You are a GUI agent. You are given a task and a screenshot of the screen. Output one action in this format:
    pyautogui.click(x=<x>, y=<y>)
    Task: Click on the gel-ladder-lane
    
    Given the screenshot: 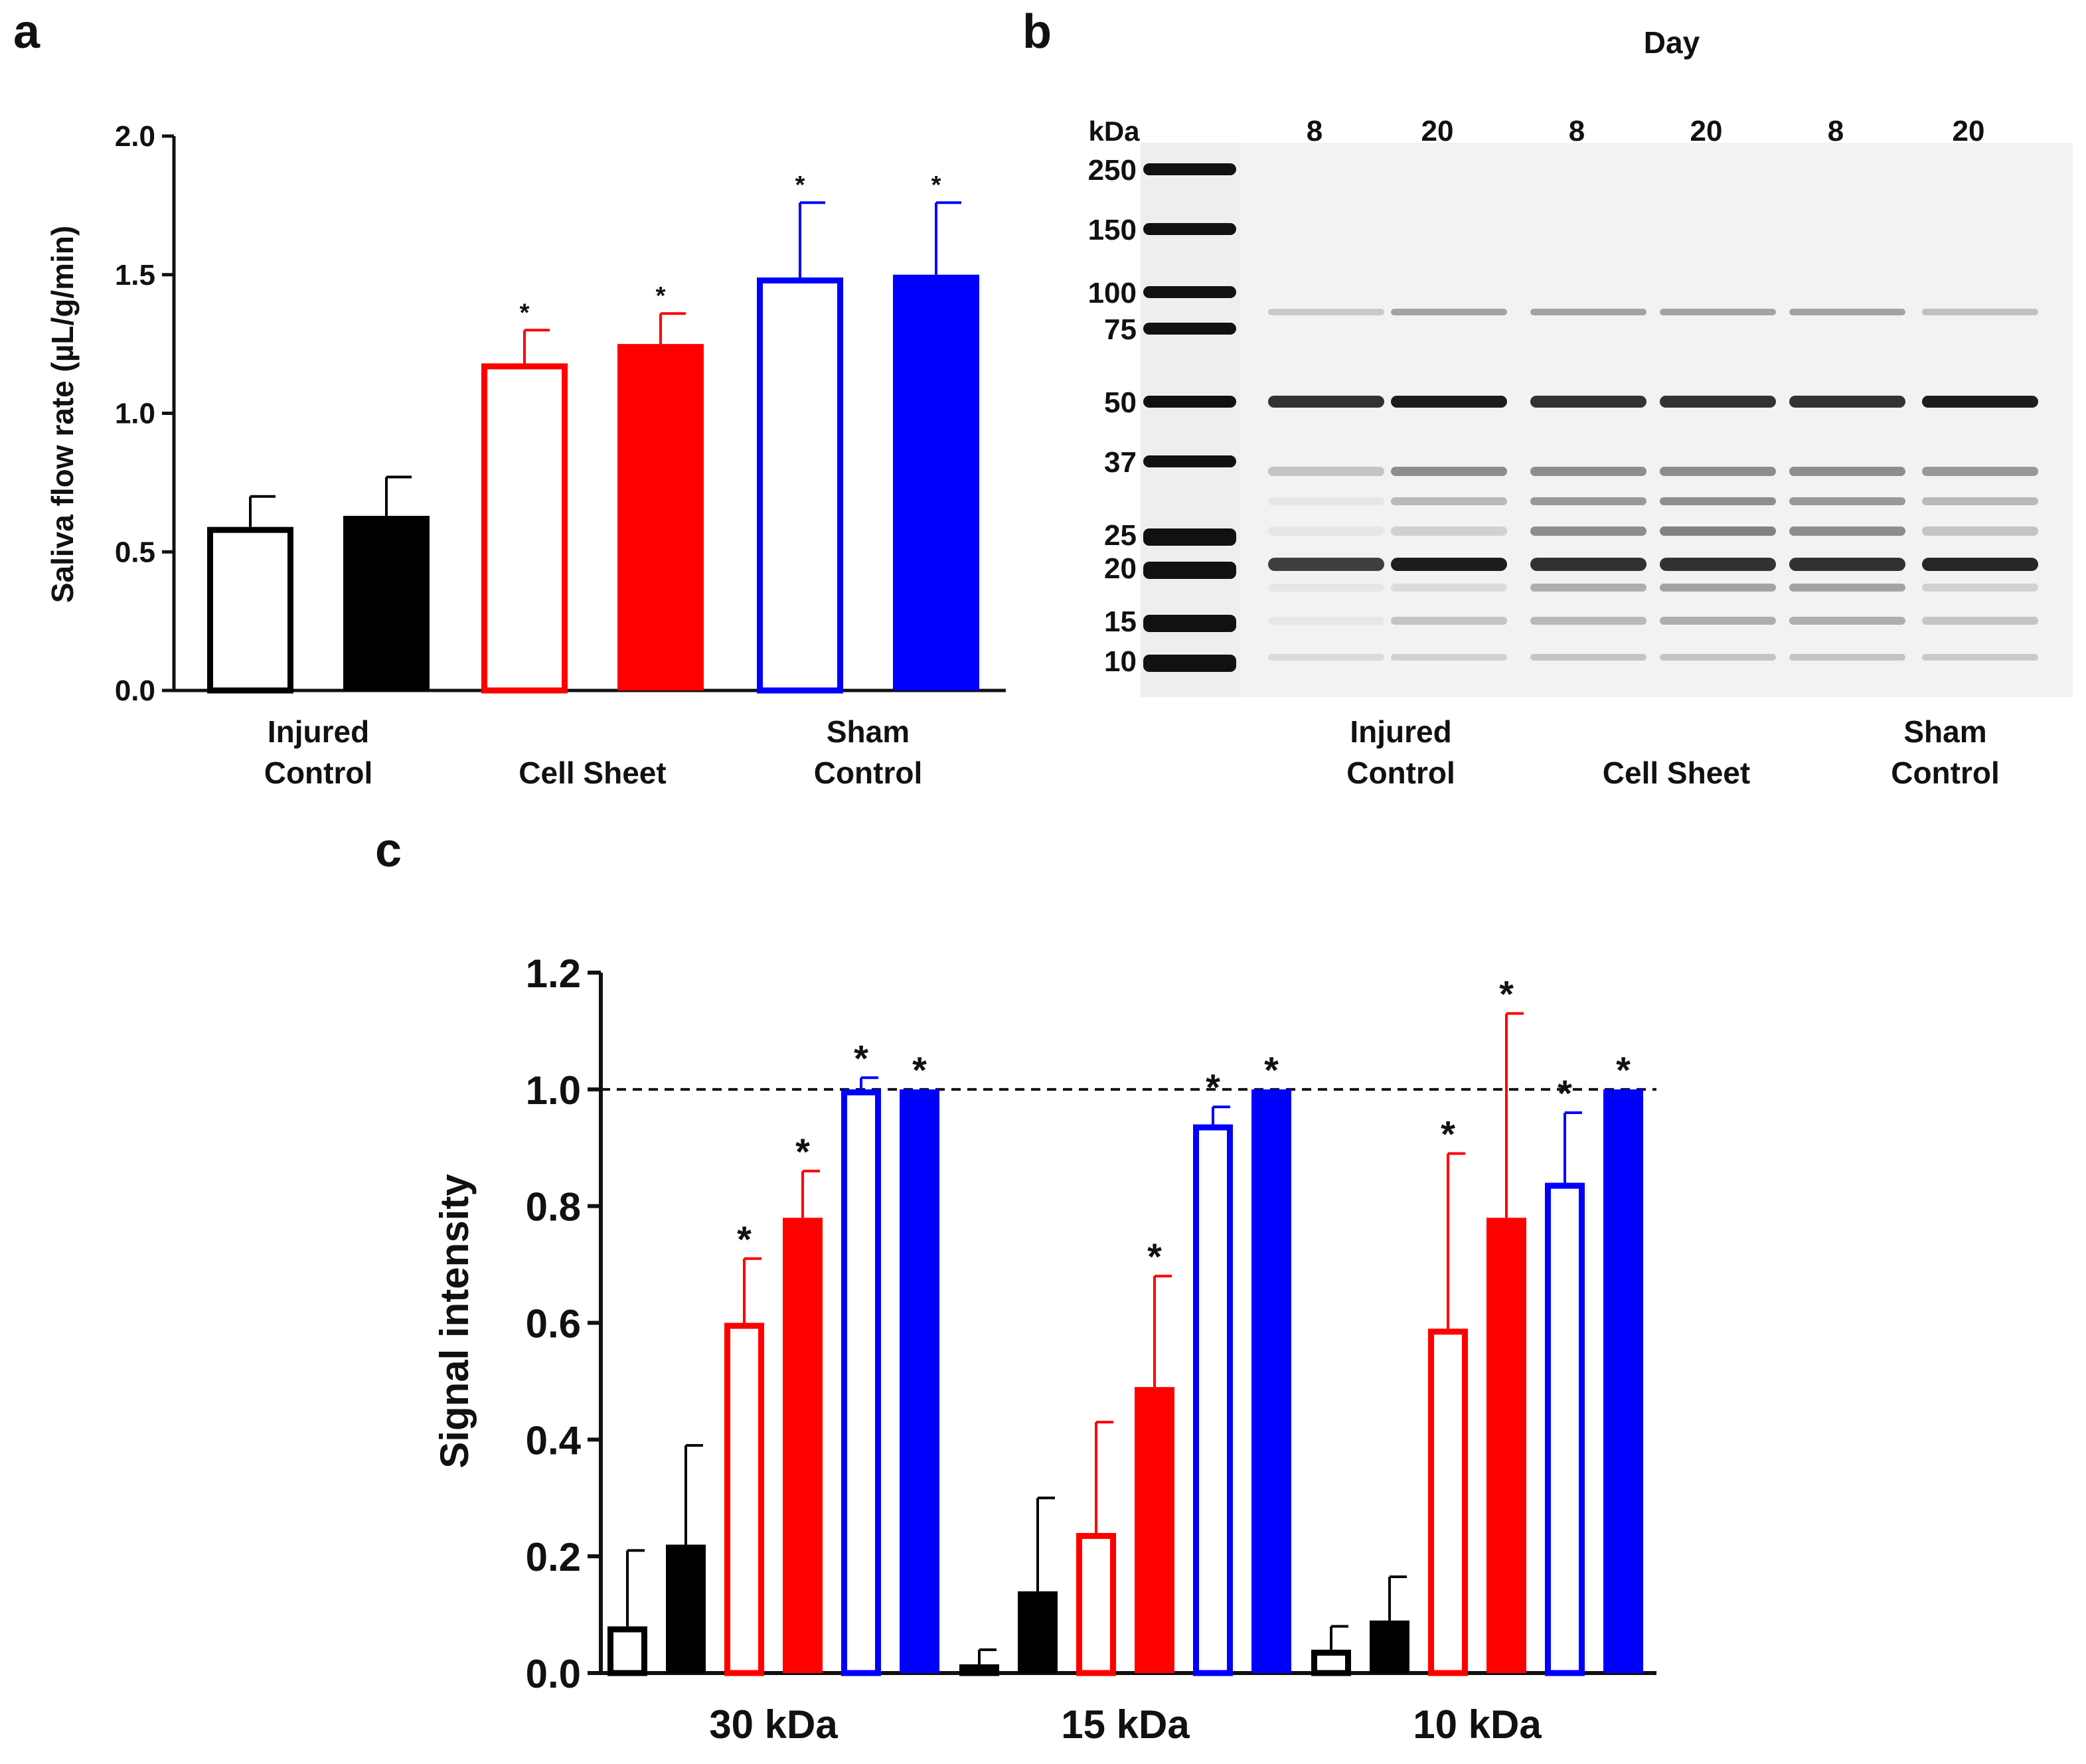 What is the action you would take?
    pyautogui.click(x=1190, y=420)
    